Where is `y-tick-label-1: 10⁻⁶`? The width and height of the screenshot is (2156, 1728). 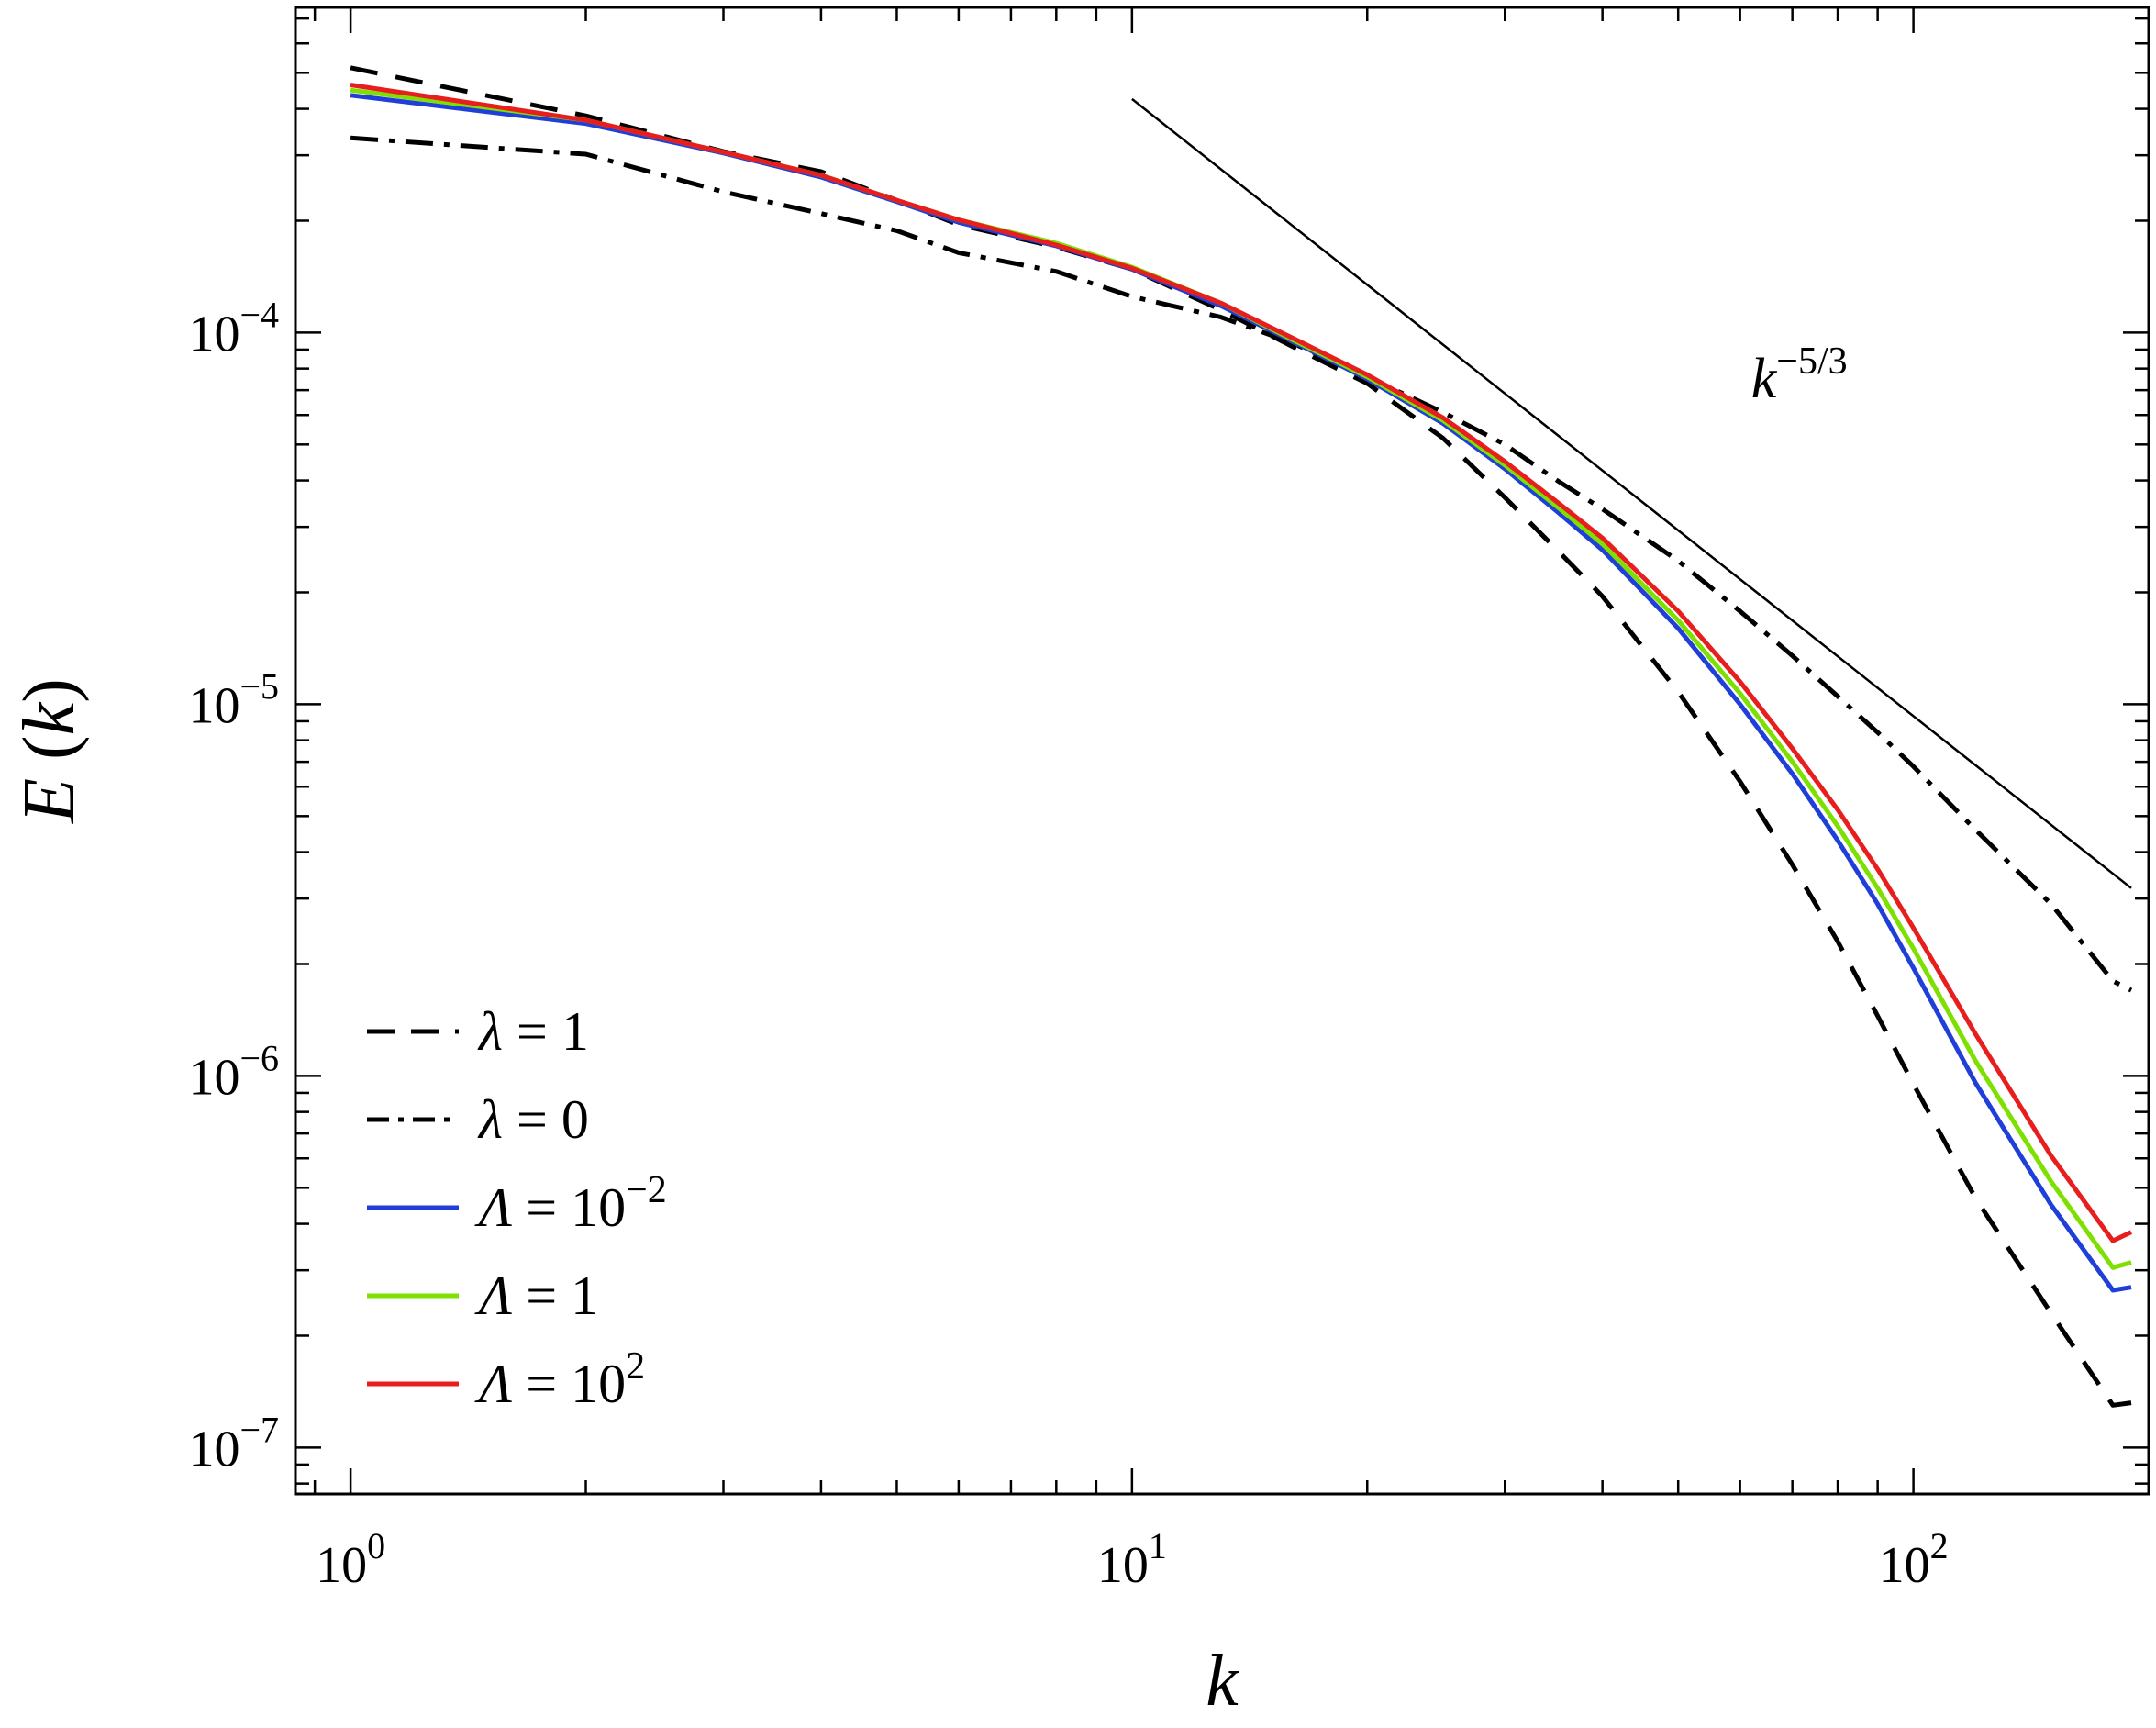
y-tick-label-1: 10⁻⁶ is located at coordinates (234, 1071).